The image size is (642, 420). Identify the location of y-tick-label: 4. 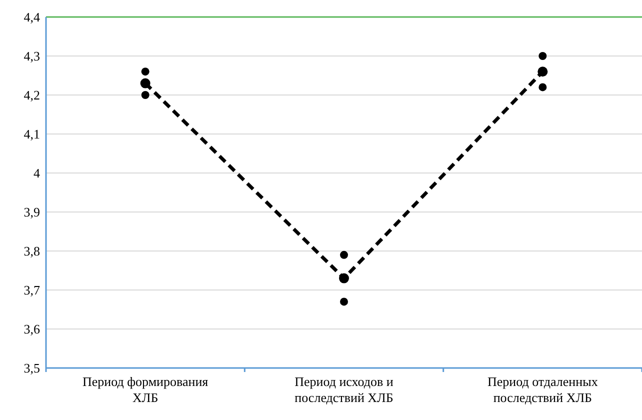
(37, 173).